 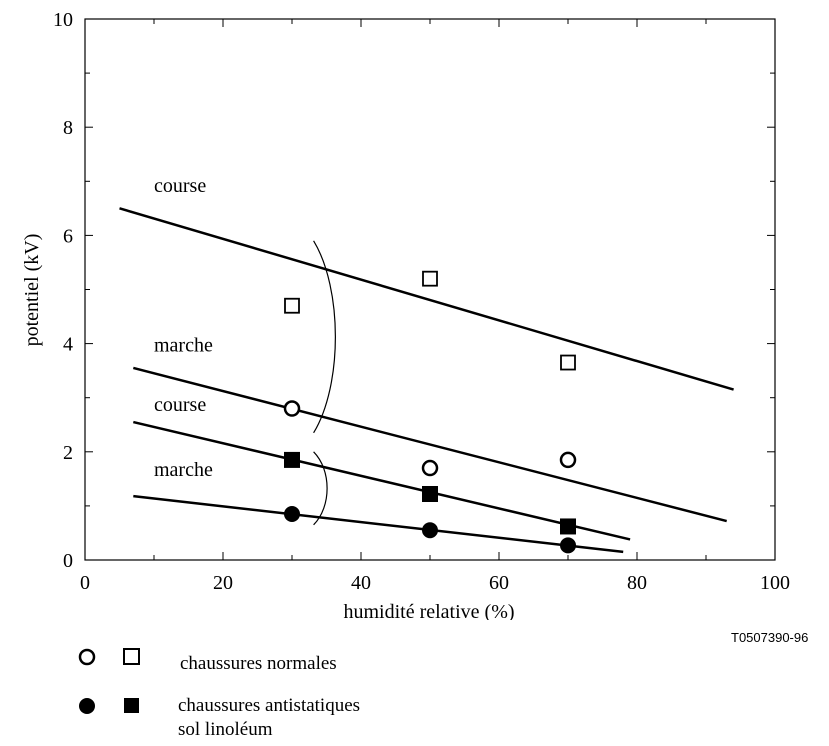 What do you see at coordinates (775, 583) in the screenshot?
I see `x-tick-label: 100` at bounding box center [775, 583].